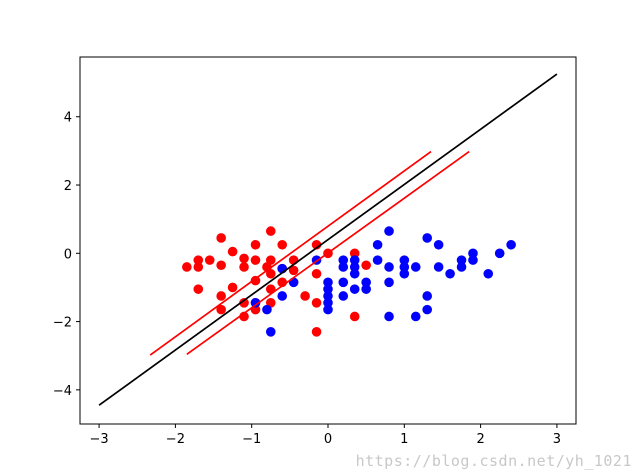 The width and height of the screenshot is (640, 476). Describe the element at coordinates (68, 186) in the screenshot. I see `y-tick-label: 2` at that location.